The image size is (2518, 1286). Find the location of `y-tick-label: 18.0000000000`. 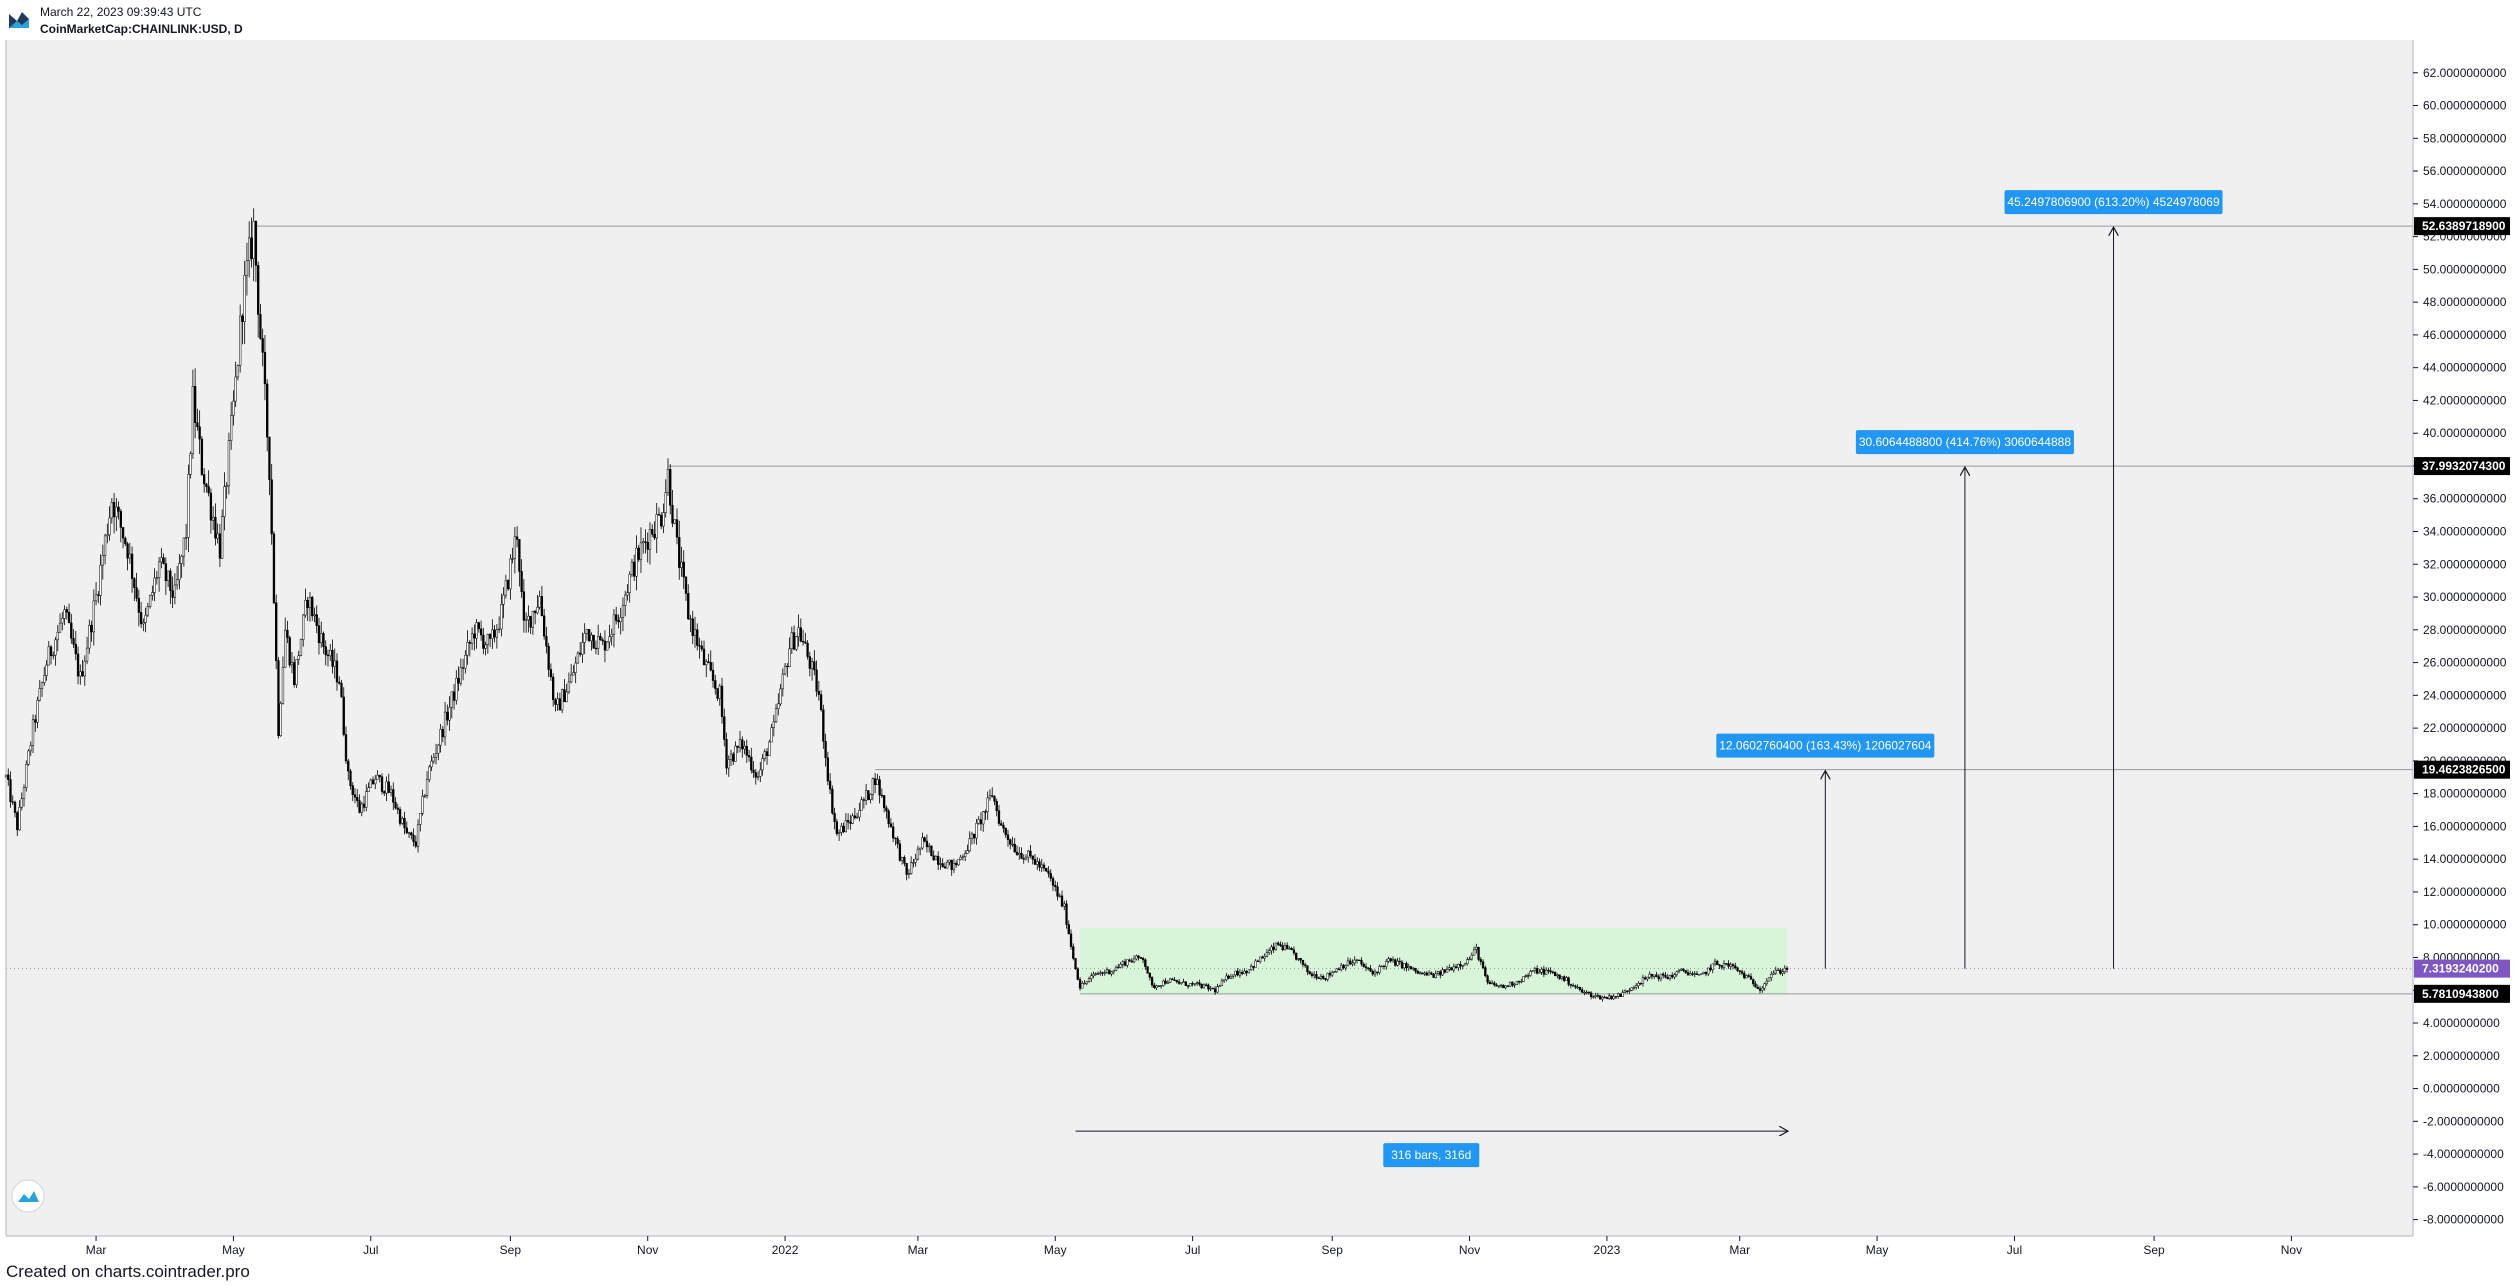

y-tick-label: 18.0000000000 is located at coordinates (2465, 794).